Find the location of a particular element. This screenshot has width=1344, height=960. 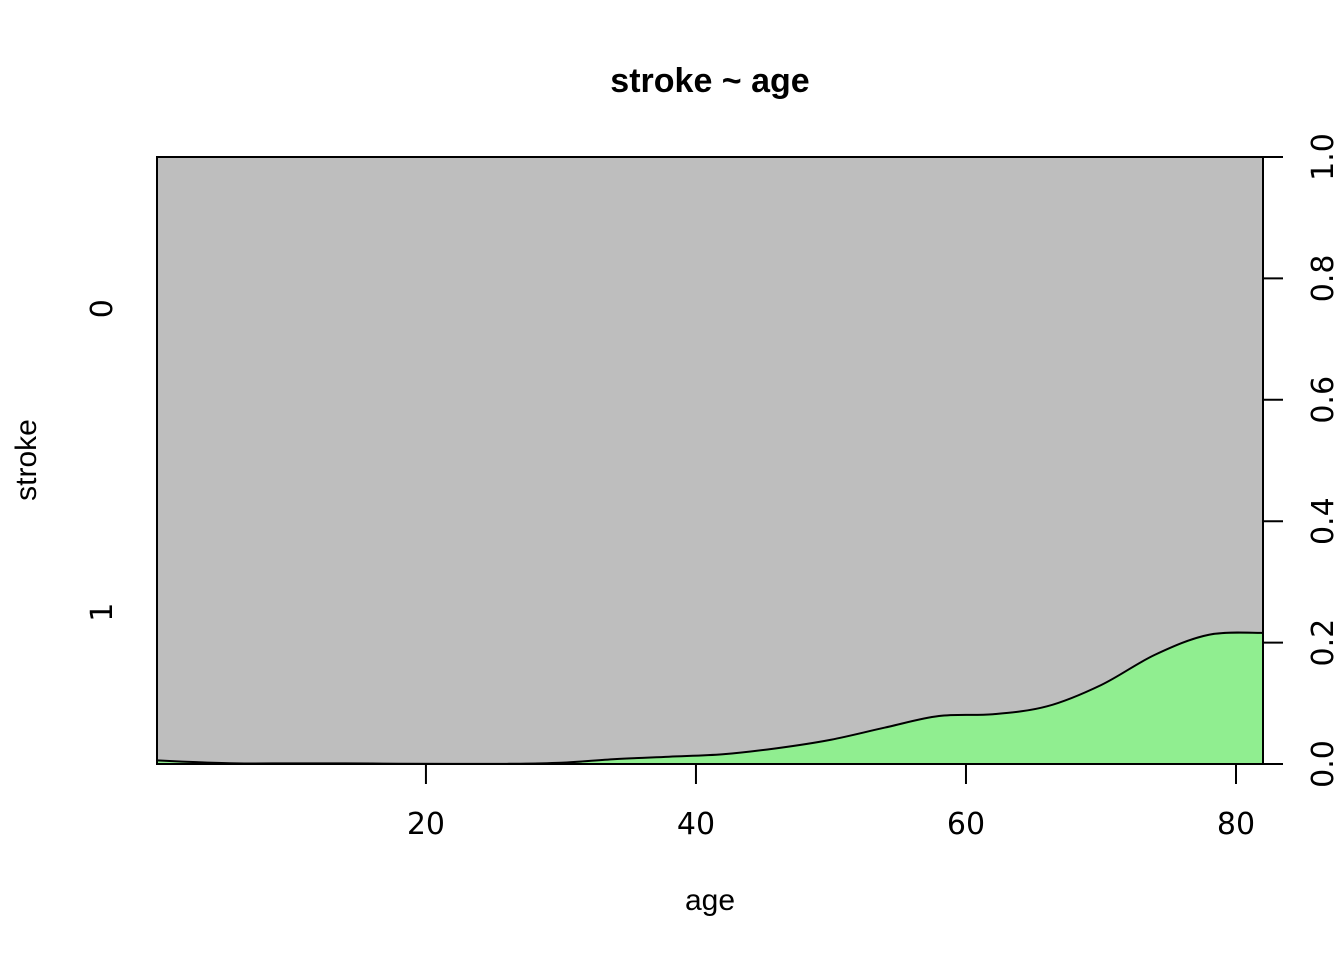

x-tick-label: 60 is located at coordinates (966, 824).